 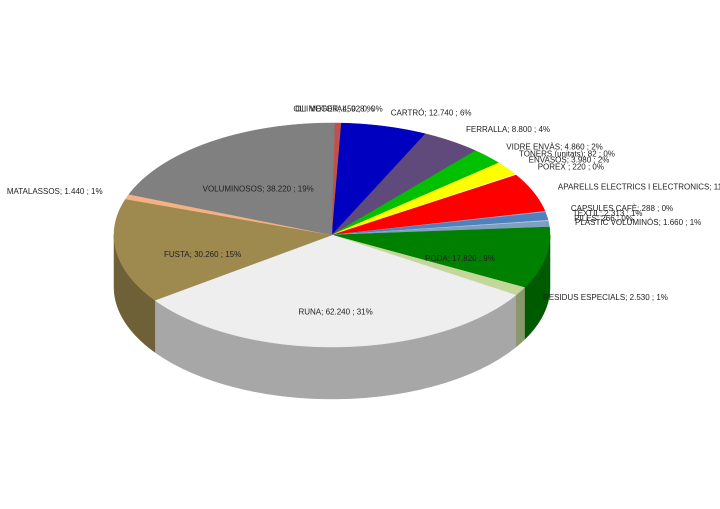 I want to click on slice-side, so click(x=520, y=317).